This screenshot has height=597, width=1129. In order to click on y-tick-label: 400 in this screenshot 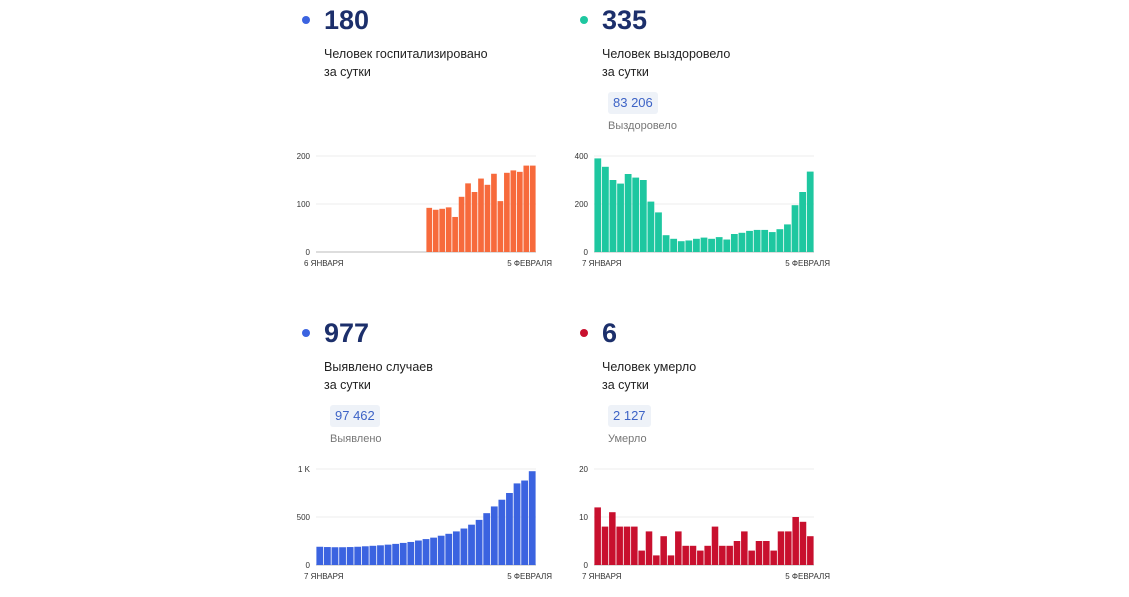, I will do `click(582, 156)`.